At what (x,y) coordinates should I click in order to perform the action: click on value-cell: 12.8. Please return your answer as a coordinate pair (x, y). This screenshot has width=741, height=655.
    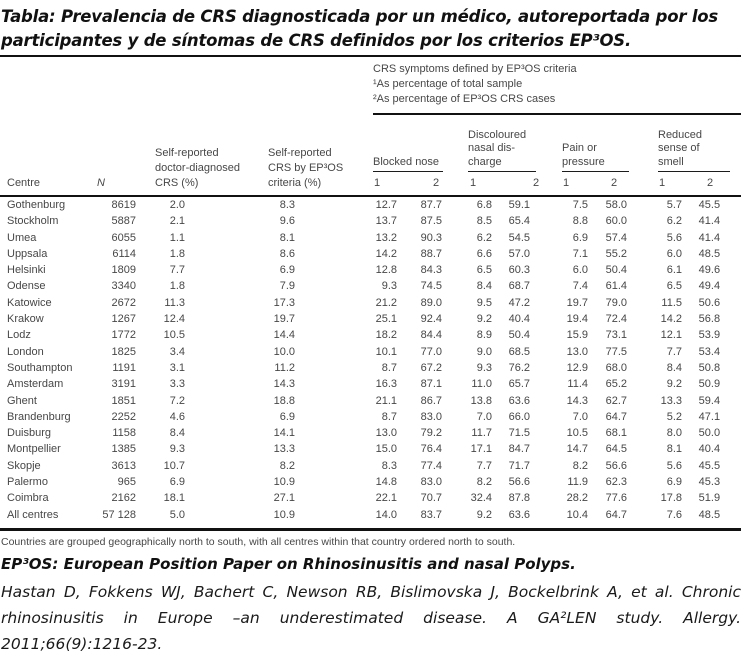
    Looking at the image, I should click on (386, 270).